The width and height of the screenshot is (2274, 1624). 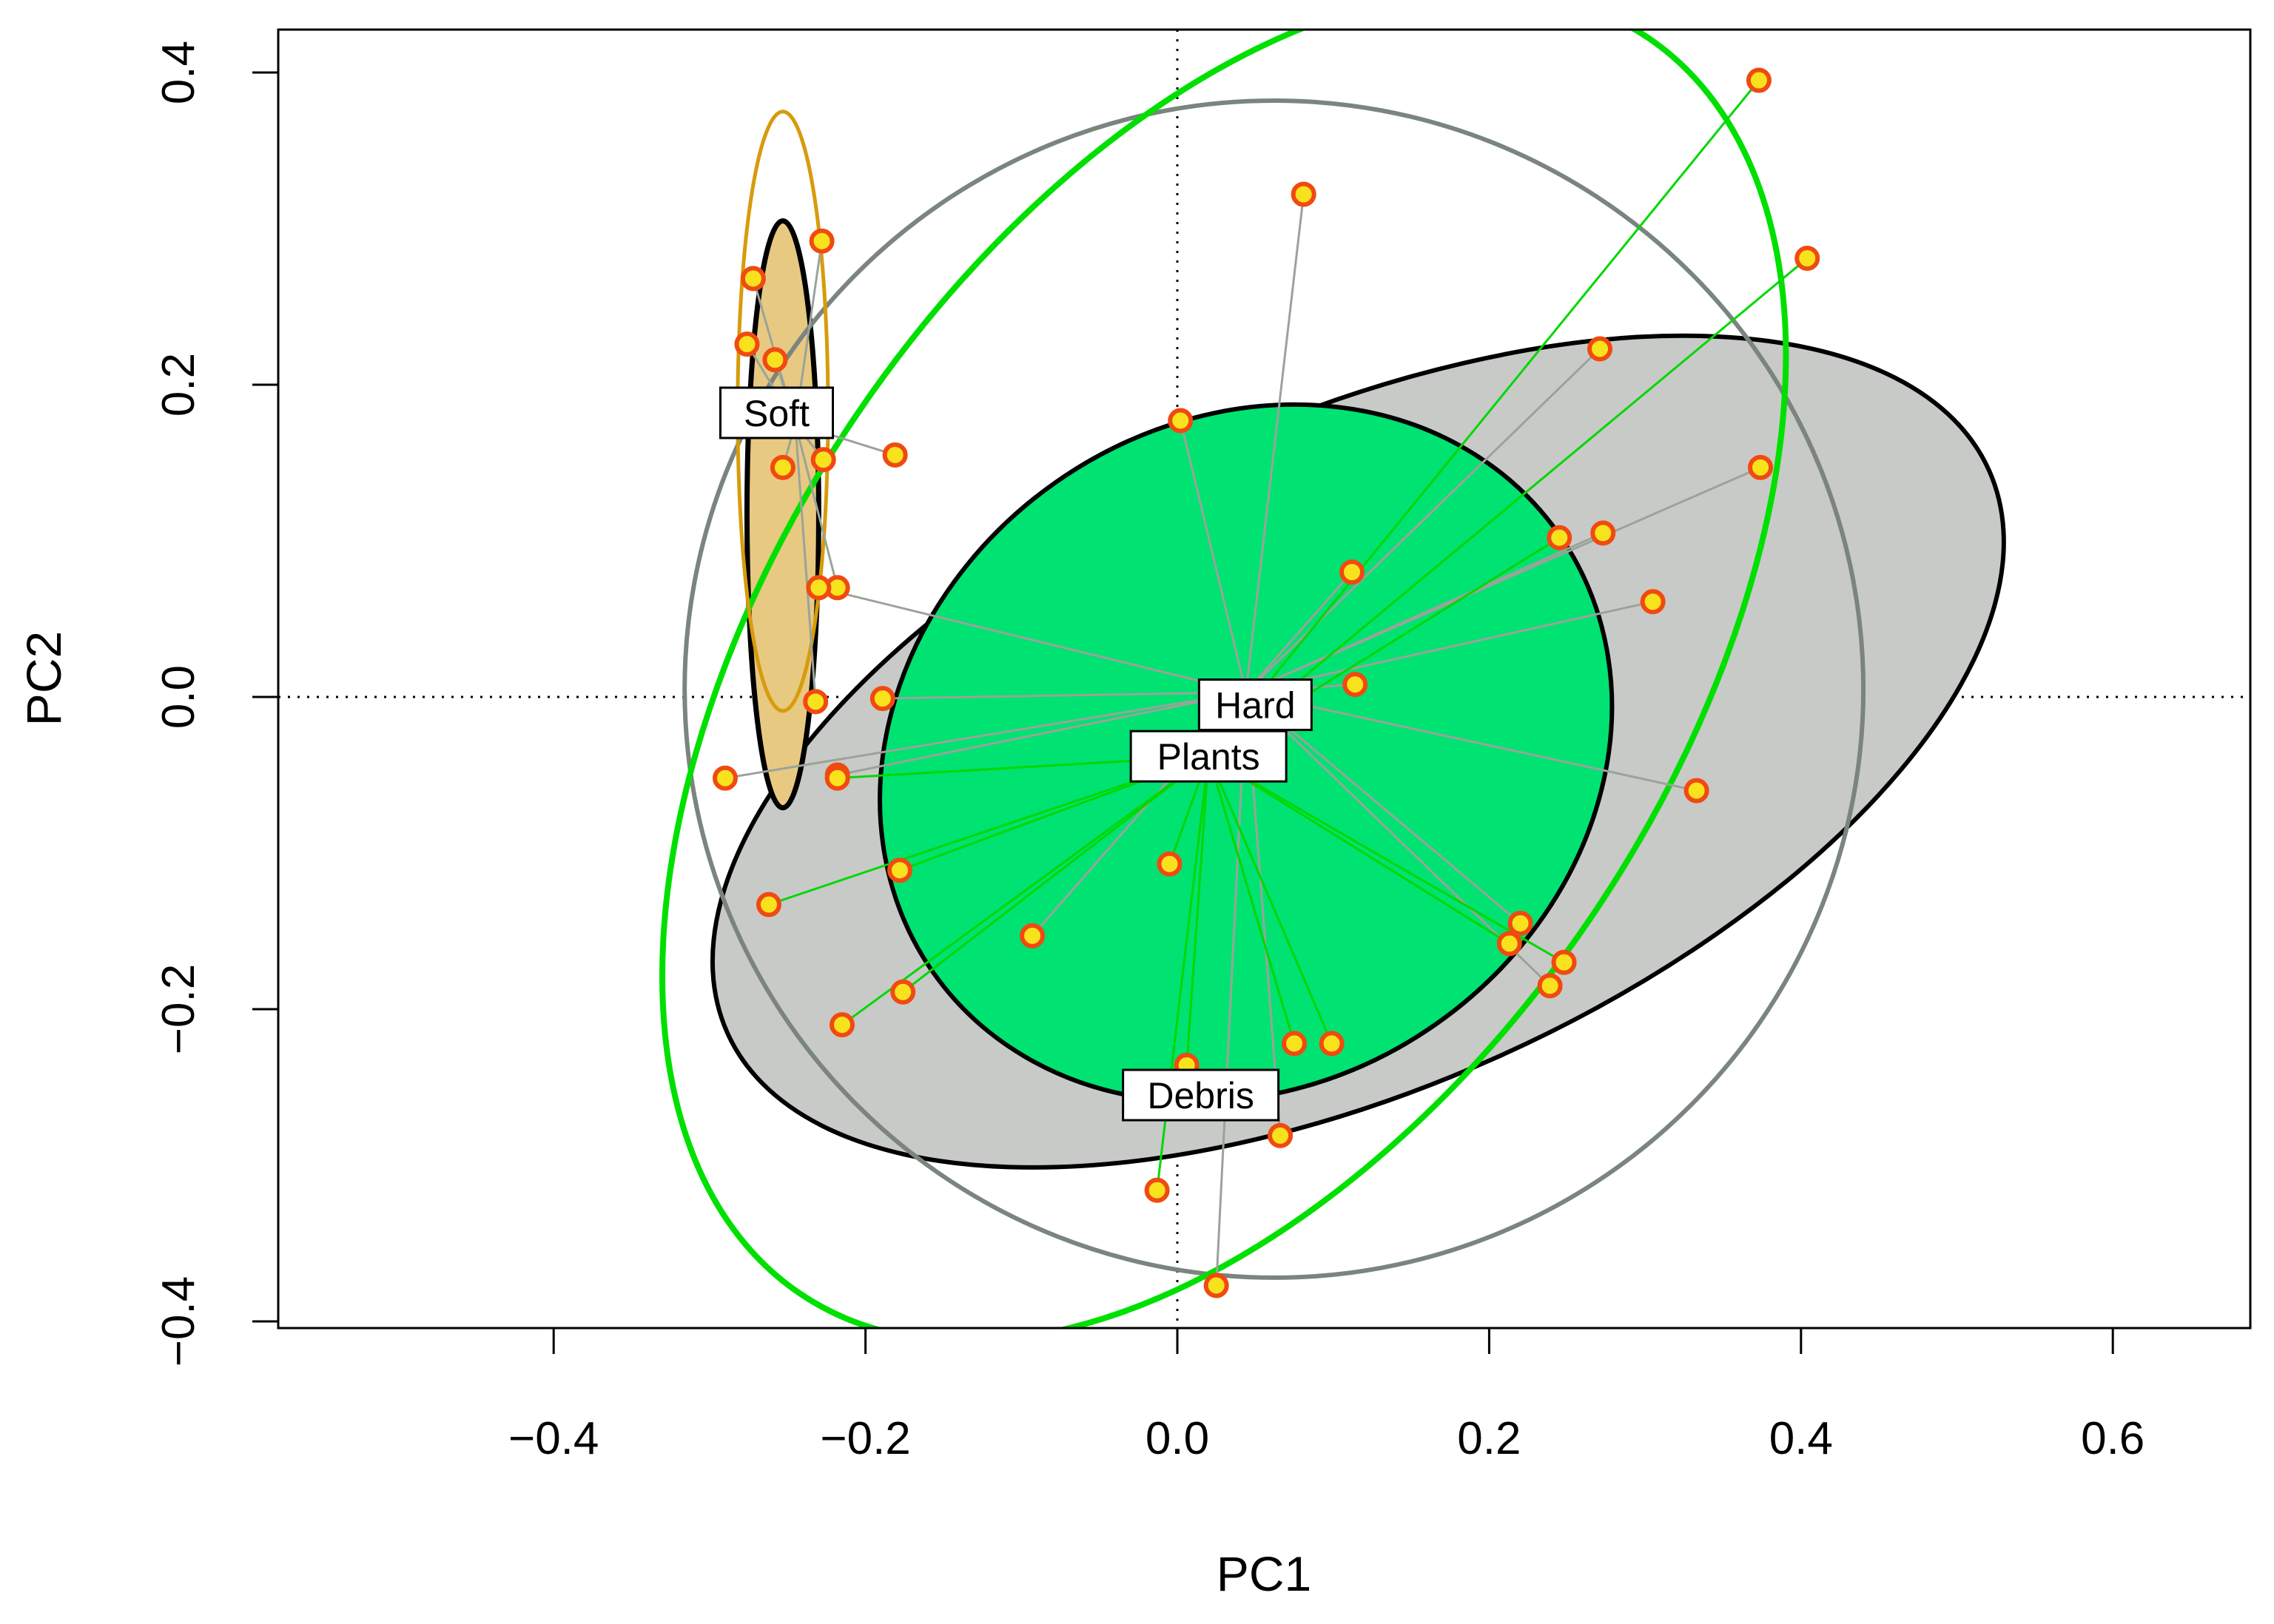 I want to click on debris-label-box, so click(x=1201, y=1095).